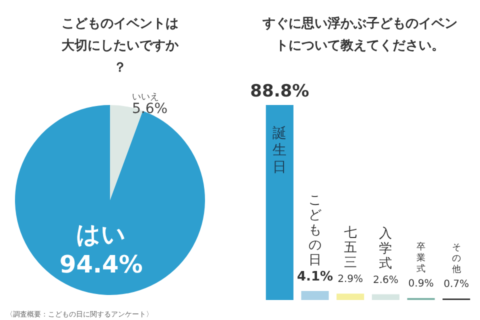 The height and width of the screenshot is (320, 480). Describe the element at coordinates (315, 276) in the screenshot. I see `data-label: 4.1%` at that location.